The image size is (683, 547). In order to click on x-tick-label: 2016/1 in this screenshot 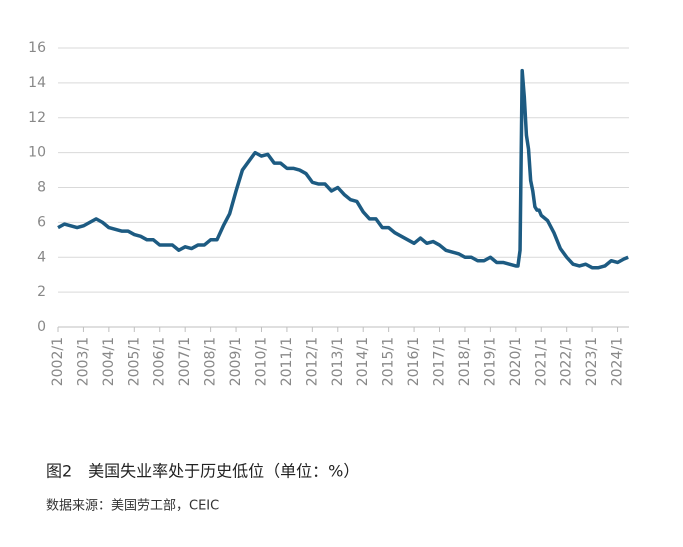, I will do `click(414, 361)`.